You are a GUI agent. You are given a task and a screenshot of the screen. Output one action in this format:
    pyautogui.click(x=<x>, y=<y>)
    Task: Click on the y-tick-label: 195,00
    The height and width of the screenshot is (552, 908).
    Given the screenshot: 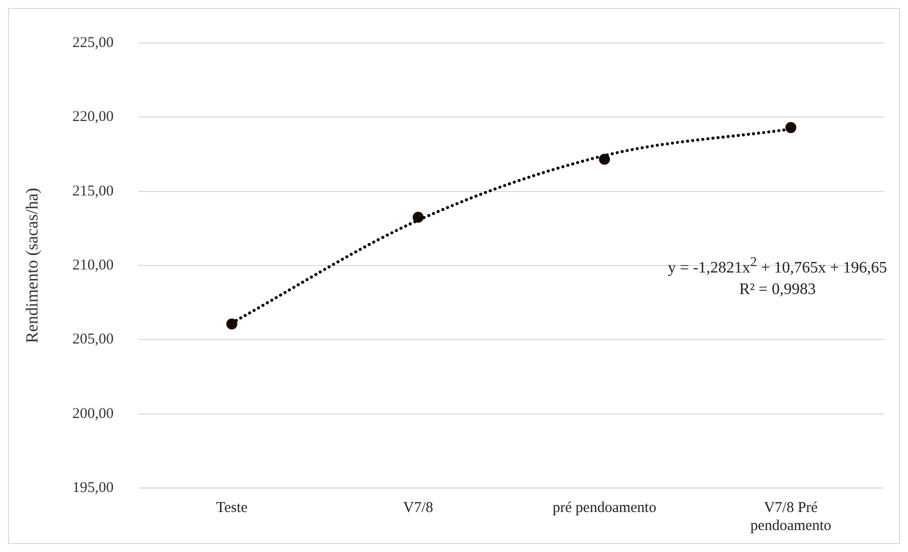 What is the action you would take?
    pyautogui.click(x=93, y=488)
    